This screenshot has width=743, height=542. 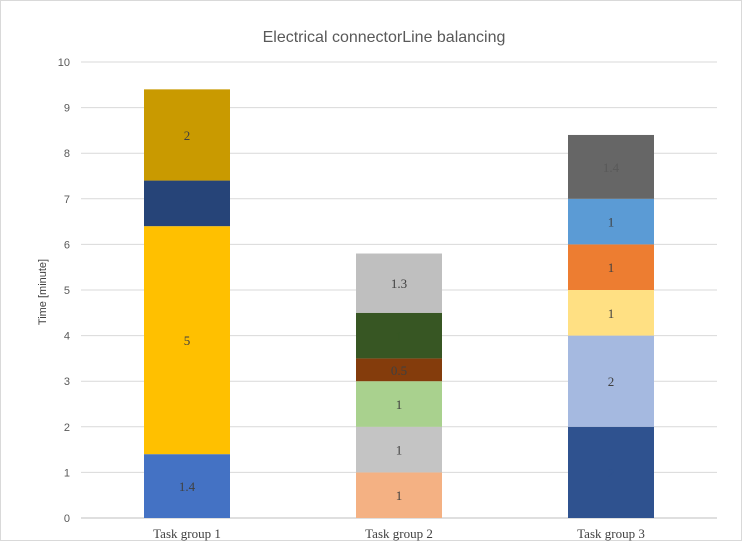 I want to click on y-tick-label: 2, so click(x=67, y=428).